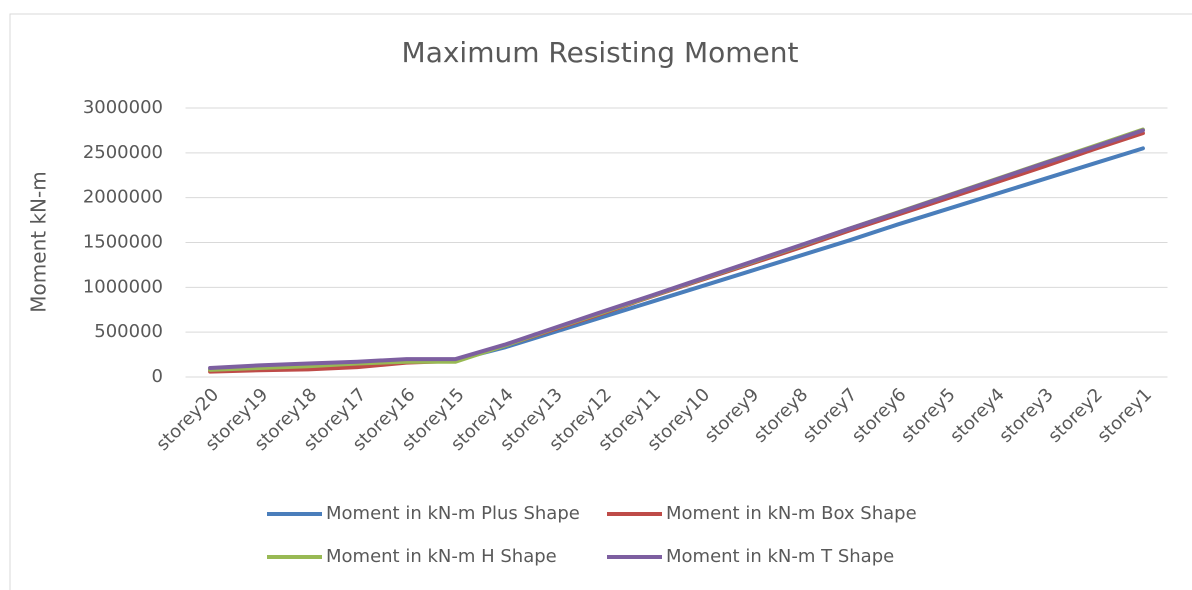  I want to click on y-tick-label: 3000000, so click(123, 107).